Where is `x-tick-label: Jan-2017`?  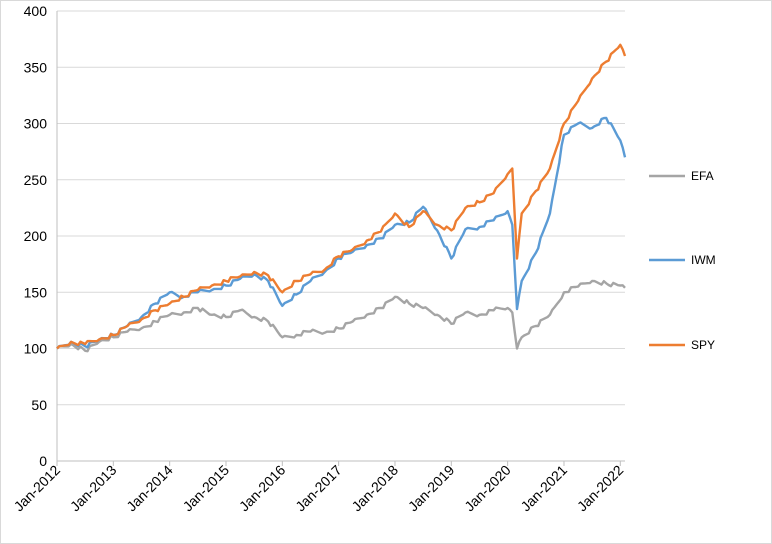
x-tick-label: Jan-2017 is located at coordinates (318, 488).